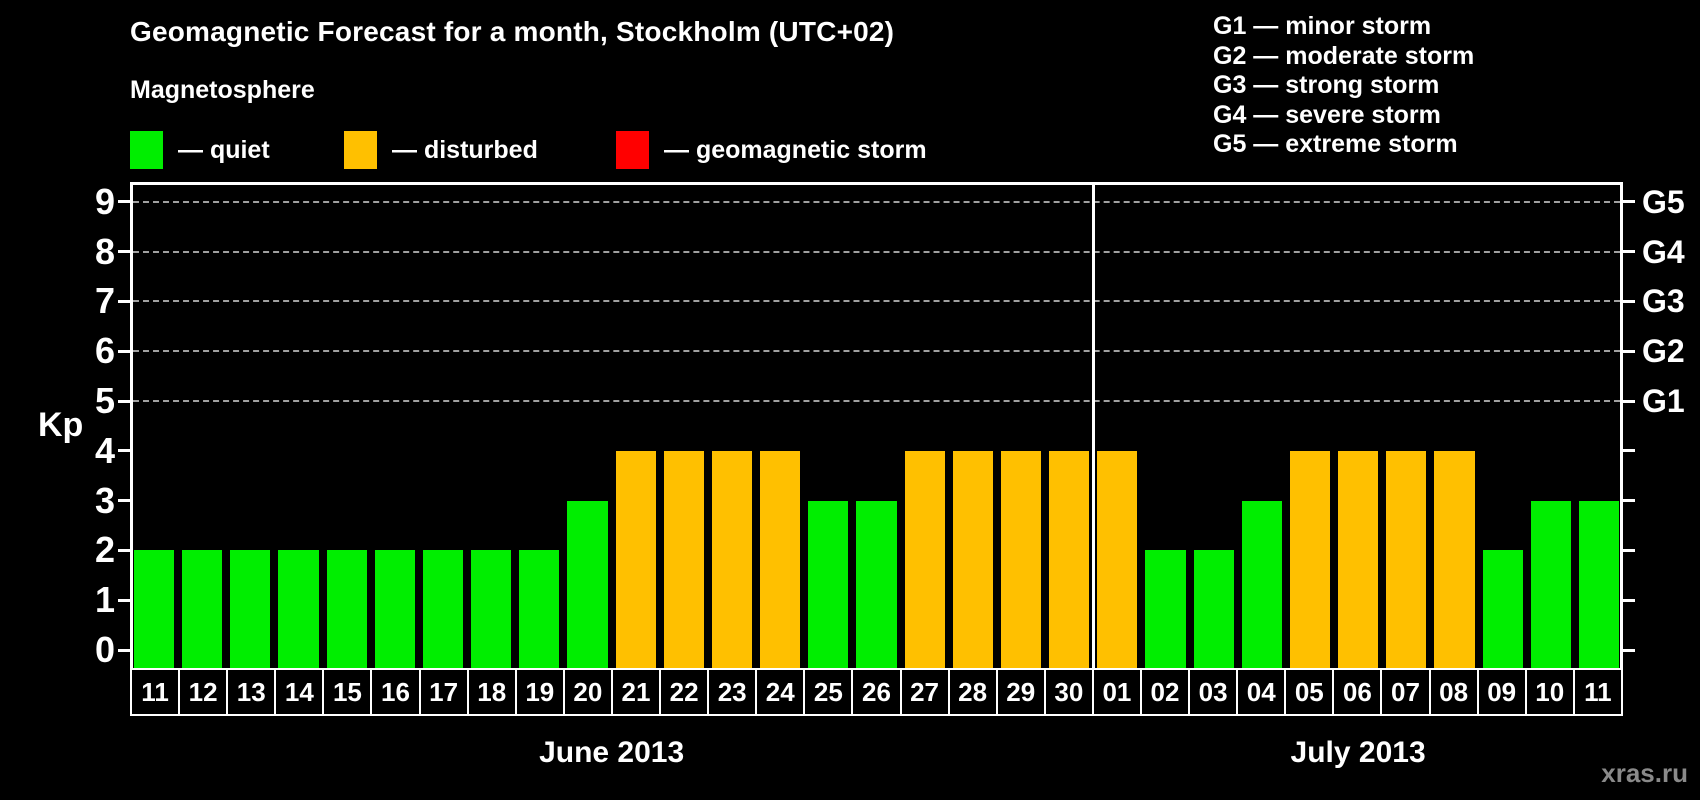 The height and width of the screenshot is (800, 1700). Describe the element at coordinates (104, 201) in the screenshot. I see `y-tick-label-9: 9` at that location.